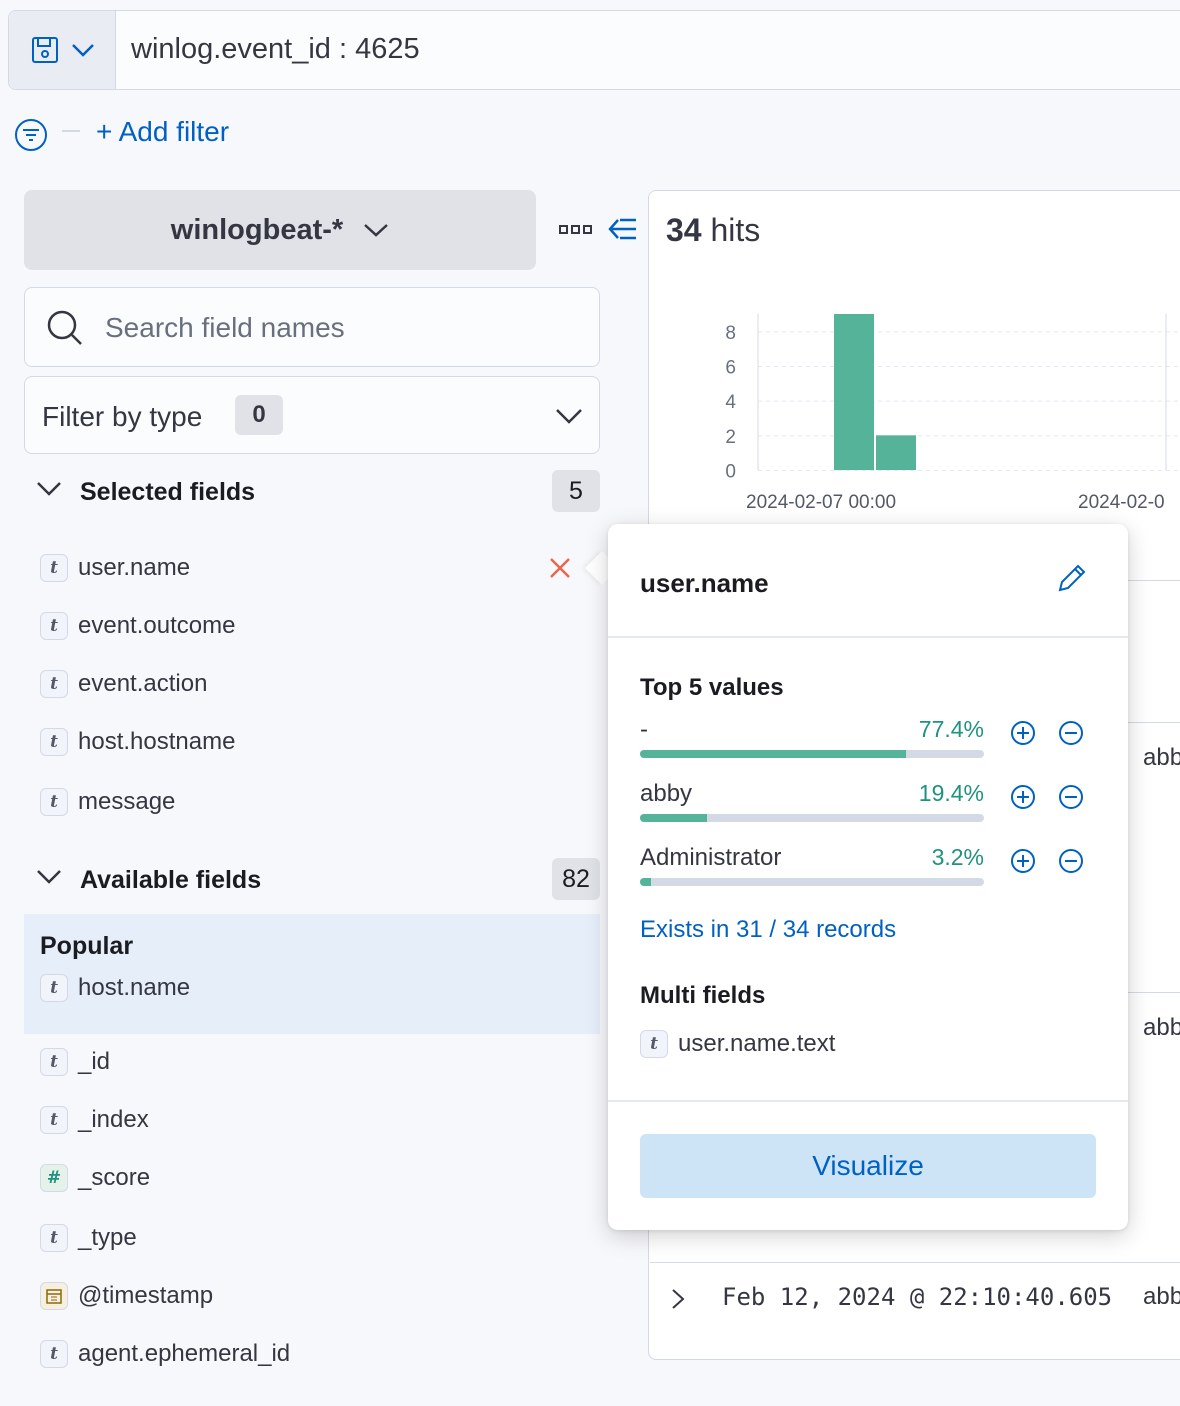 The image size is (1180, 1406). Describe the element at coordinates (107, 1237) in the screenshot. I see `field-name: _type` at that location.